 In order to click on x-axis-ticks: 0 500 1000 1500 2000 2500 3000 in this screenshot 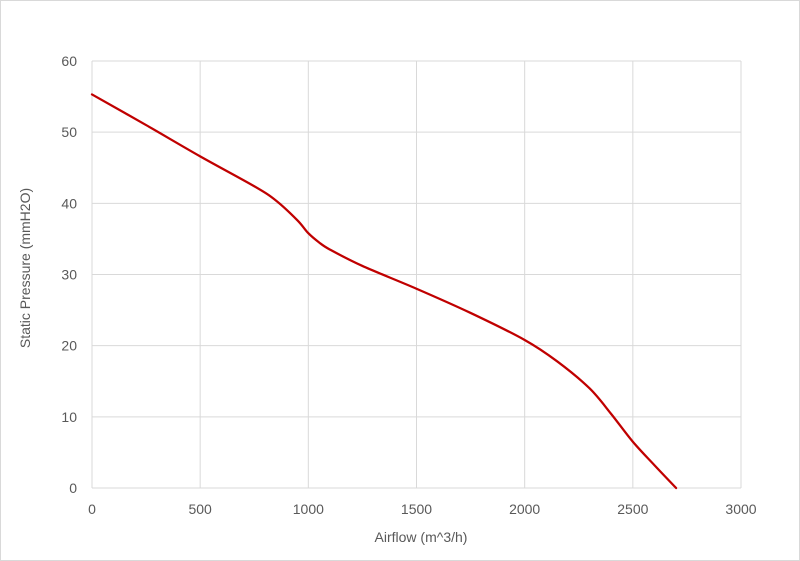, I will do `click(422, 509)`.